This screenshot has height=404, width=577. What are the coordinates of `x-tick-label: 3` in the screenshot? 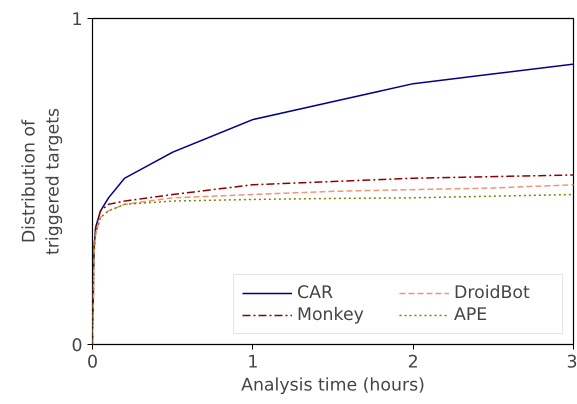 It's located at (571, 362).